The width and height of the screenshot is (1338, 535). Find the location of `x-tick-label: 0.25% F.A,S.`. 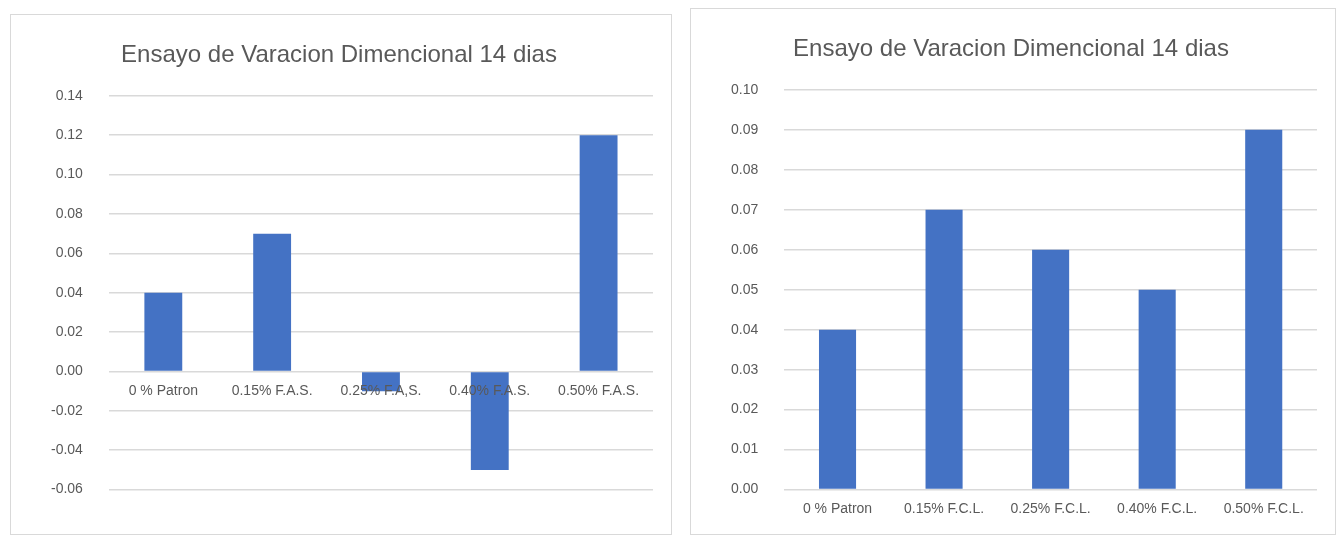

x-tick-label: 0.25% F.A,S. is located at coordinates (381, 390).